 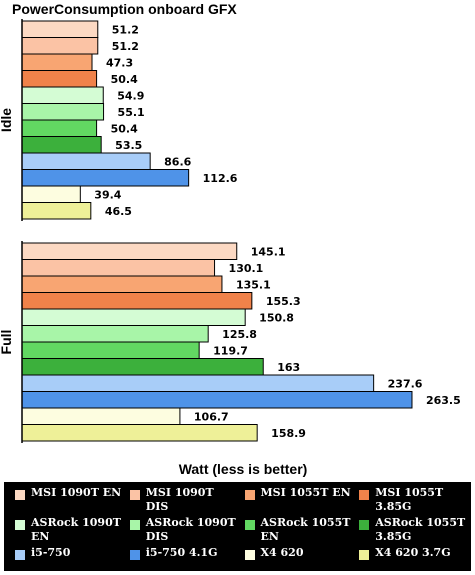 I want to click on legend-label: MSI 1090T EN, so click(x=76, y=492).